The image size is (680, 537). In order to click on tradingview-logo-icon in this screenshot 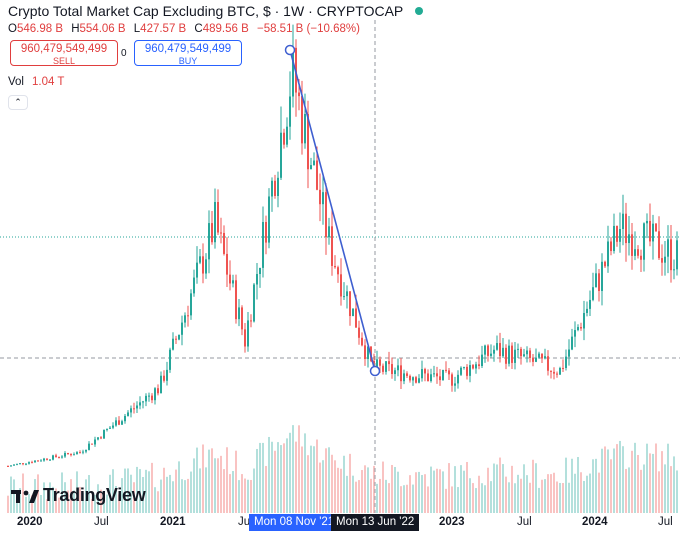, I will do `click(25, 496)`.